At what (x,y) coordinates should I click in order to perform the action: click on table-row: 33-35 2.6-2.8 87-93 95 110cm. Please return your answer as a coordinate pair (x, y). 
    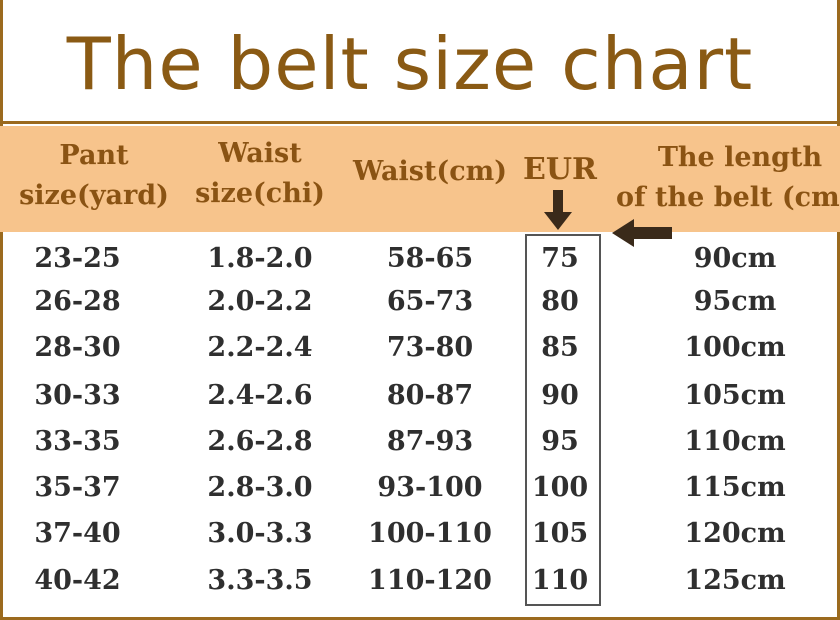
    Looking at the image, I should click on (420, 442).